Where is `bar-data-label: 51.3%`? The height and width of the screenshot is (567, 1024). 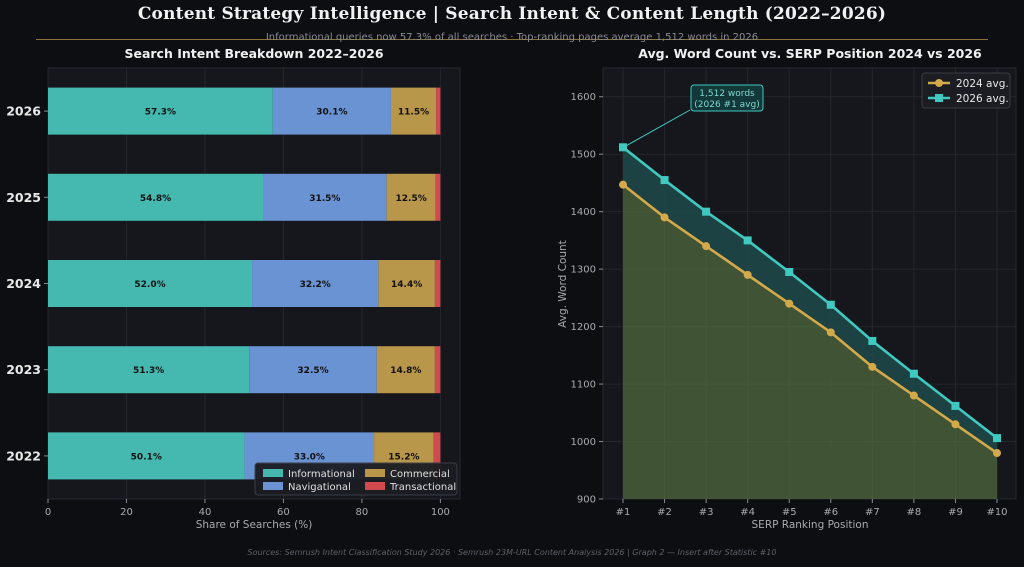 bar-data-label: 51.3% is located at coordinates (148, 371).